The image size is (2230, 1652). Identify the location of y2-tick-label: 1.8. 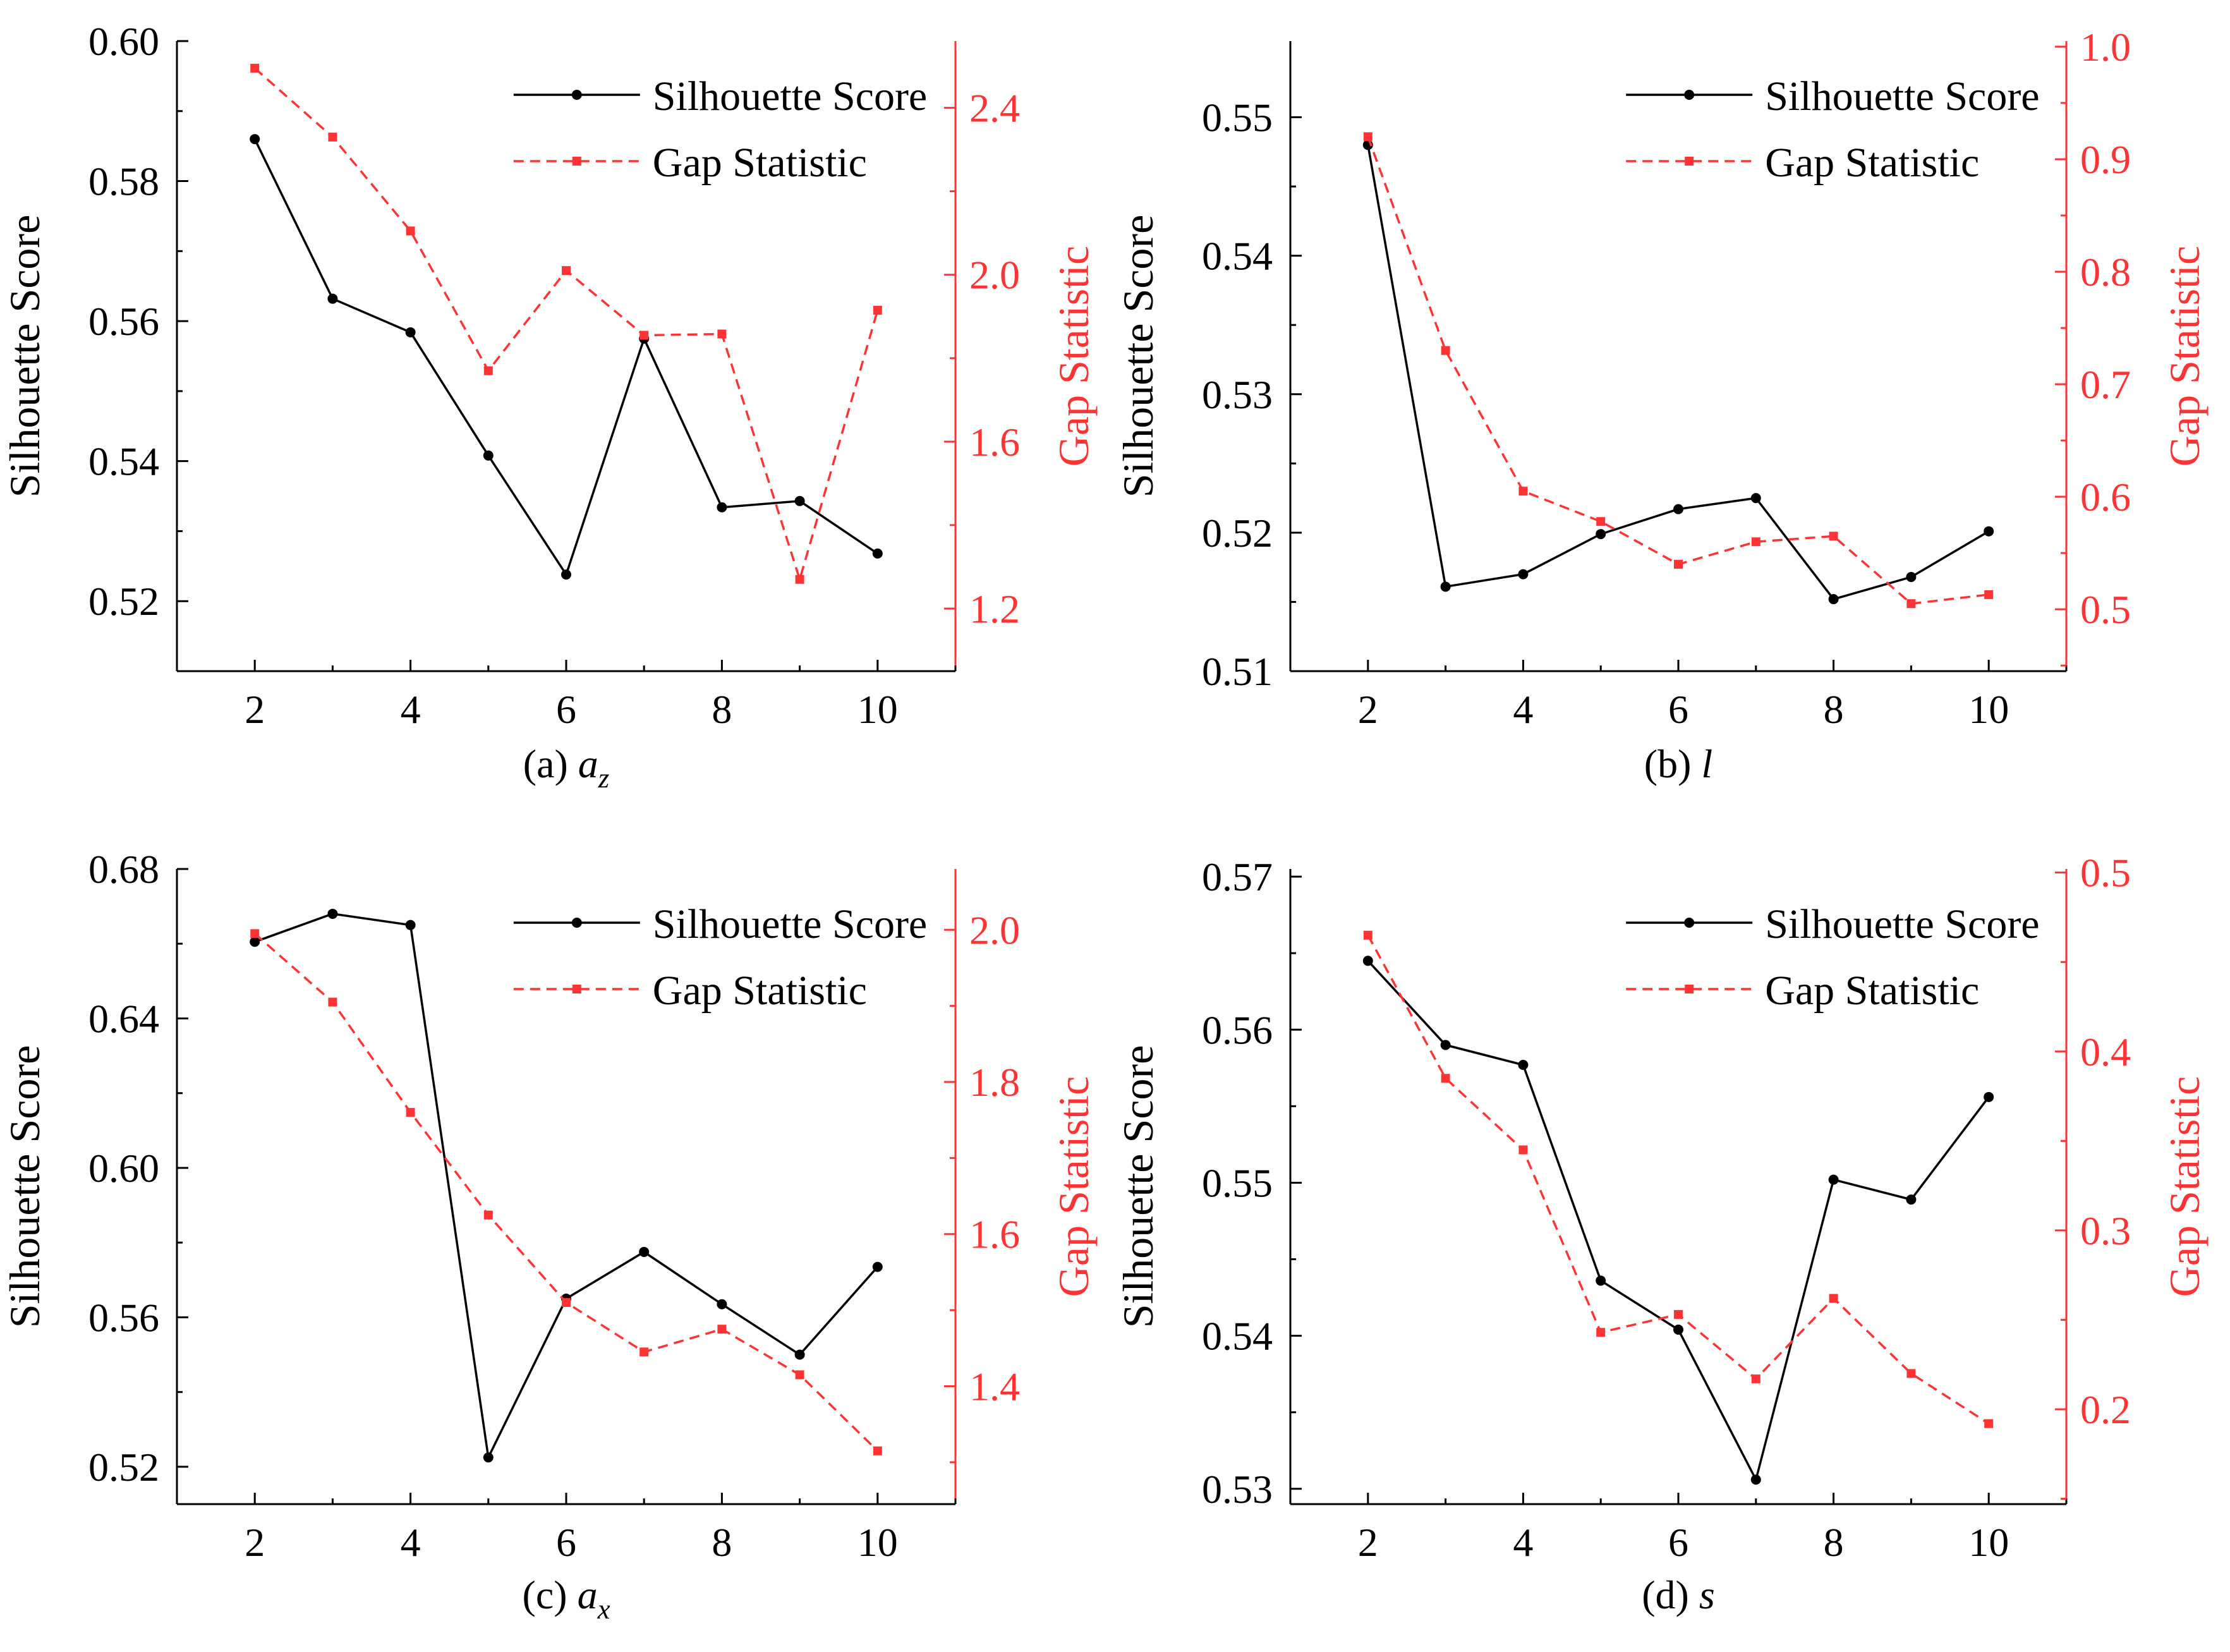
(994, 1082).